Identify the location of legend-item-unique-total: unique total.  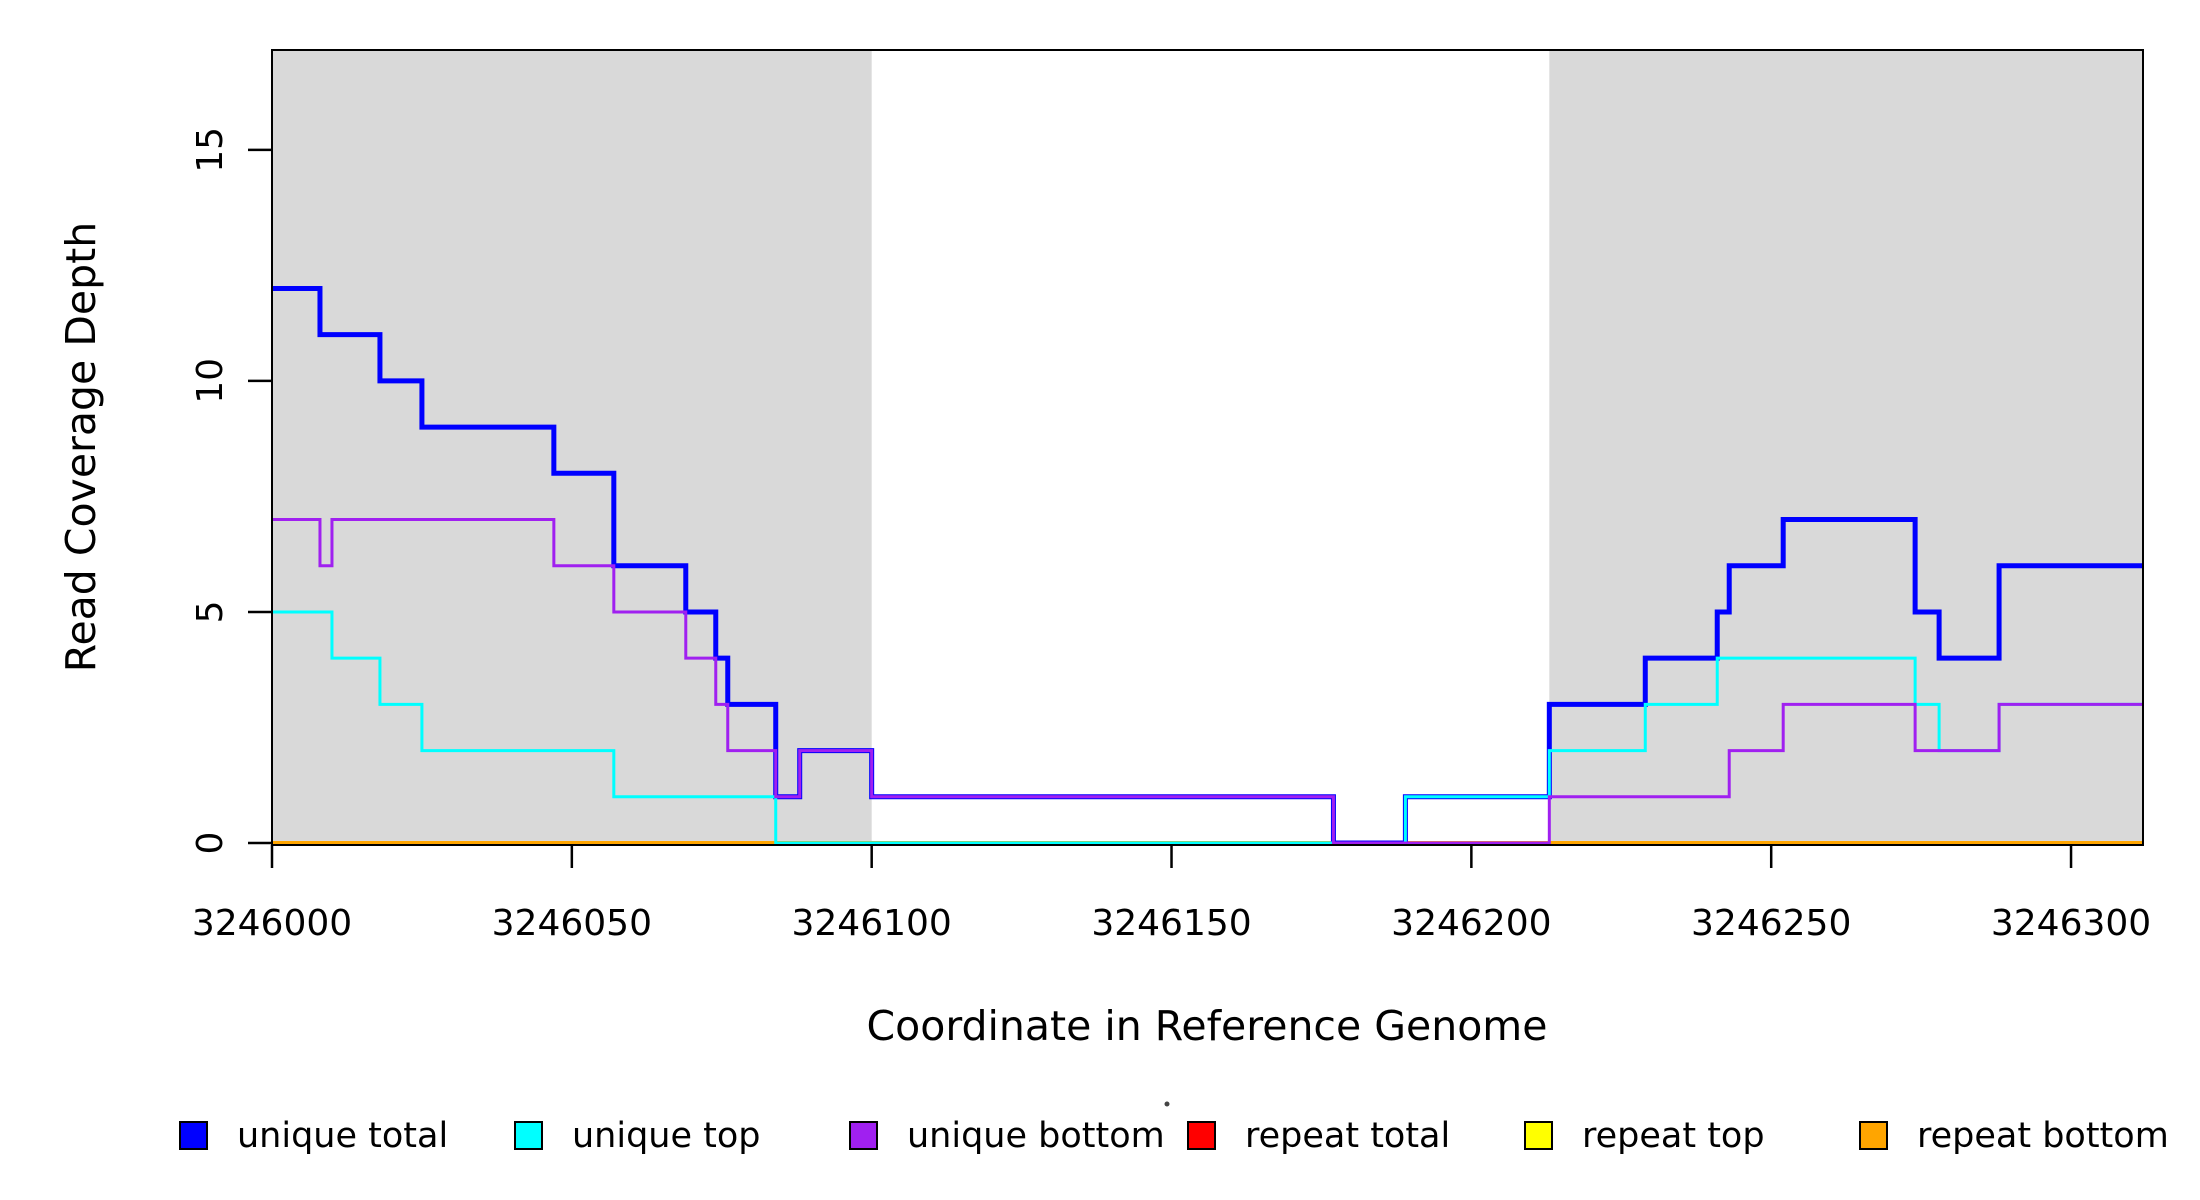
(313, 1136).